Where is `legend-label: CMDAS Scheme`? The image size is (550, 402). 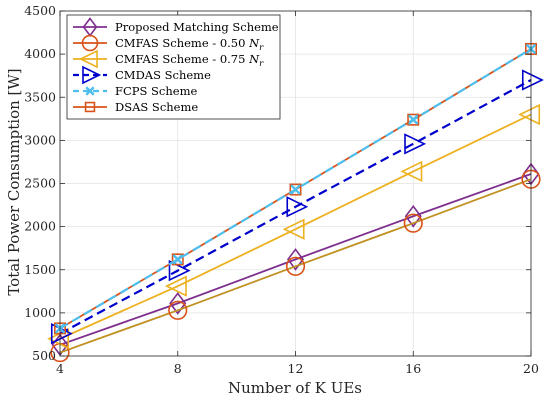
legend-label: CMDAS Scheme is located at coordinates (163, 75).